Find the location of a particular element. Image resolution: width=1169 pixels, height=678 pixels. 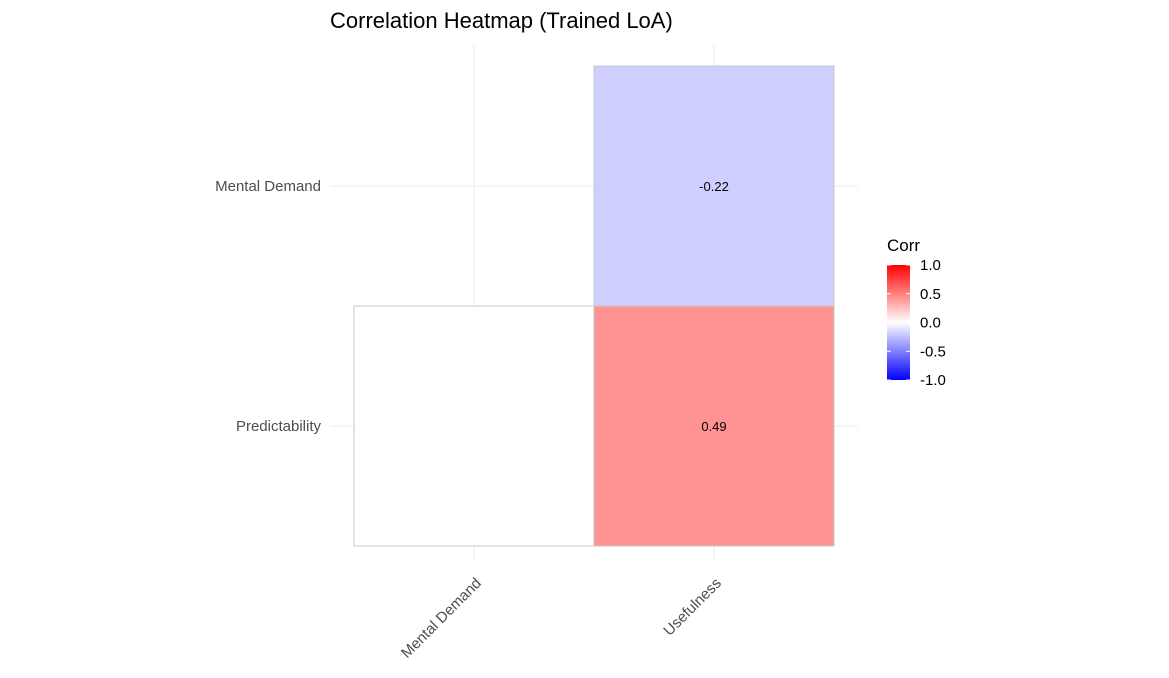

legend-tick-label: 0.5 is located at coordinates (930, 294).